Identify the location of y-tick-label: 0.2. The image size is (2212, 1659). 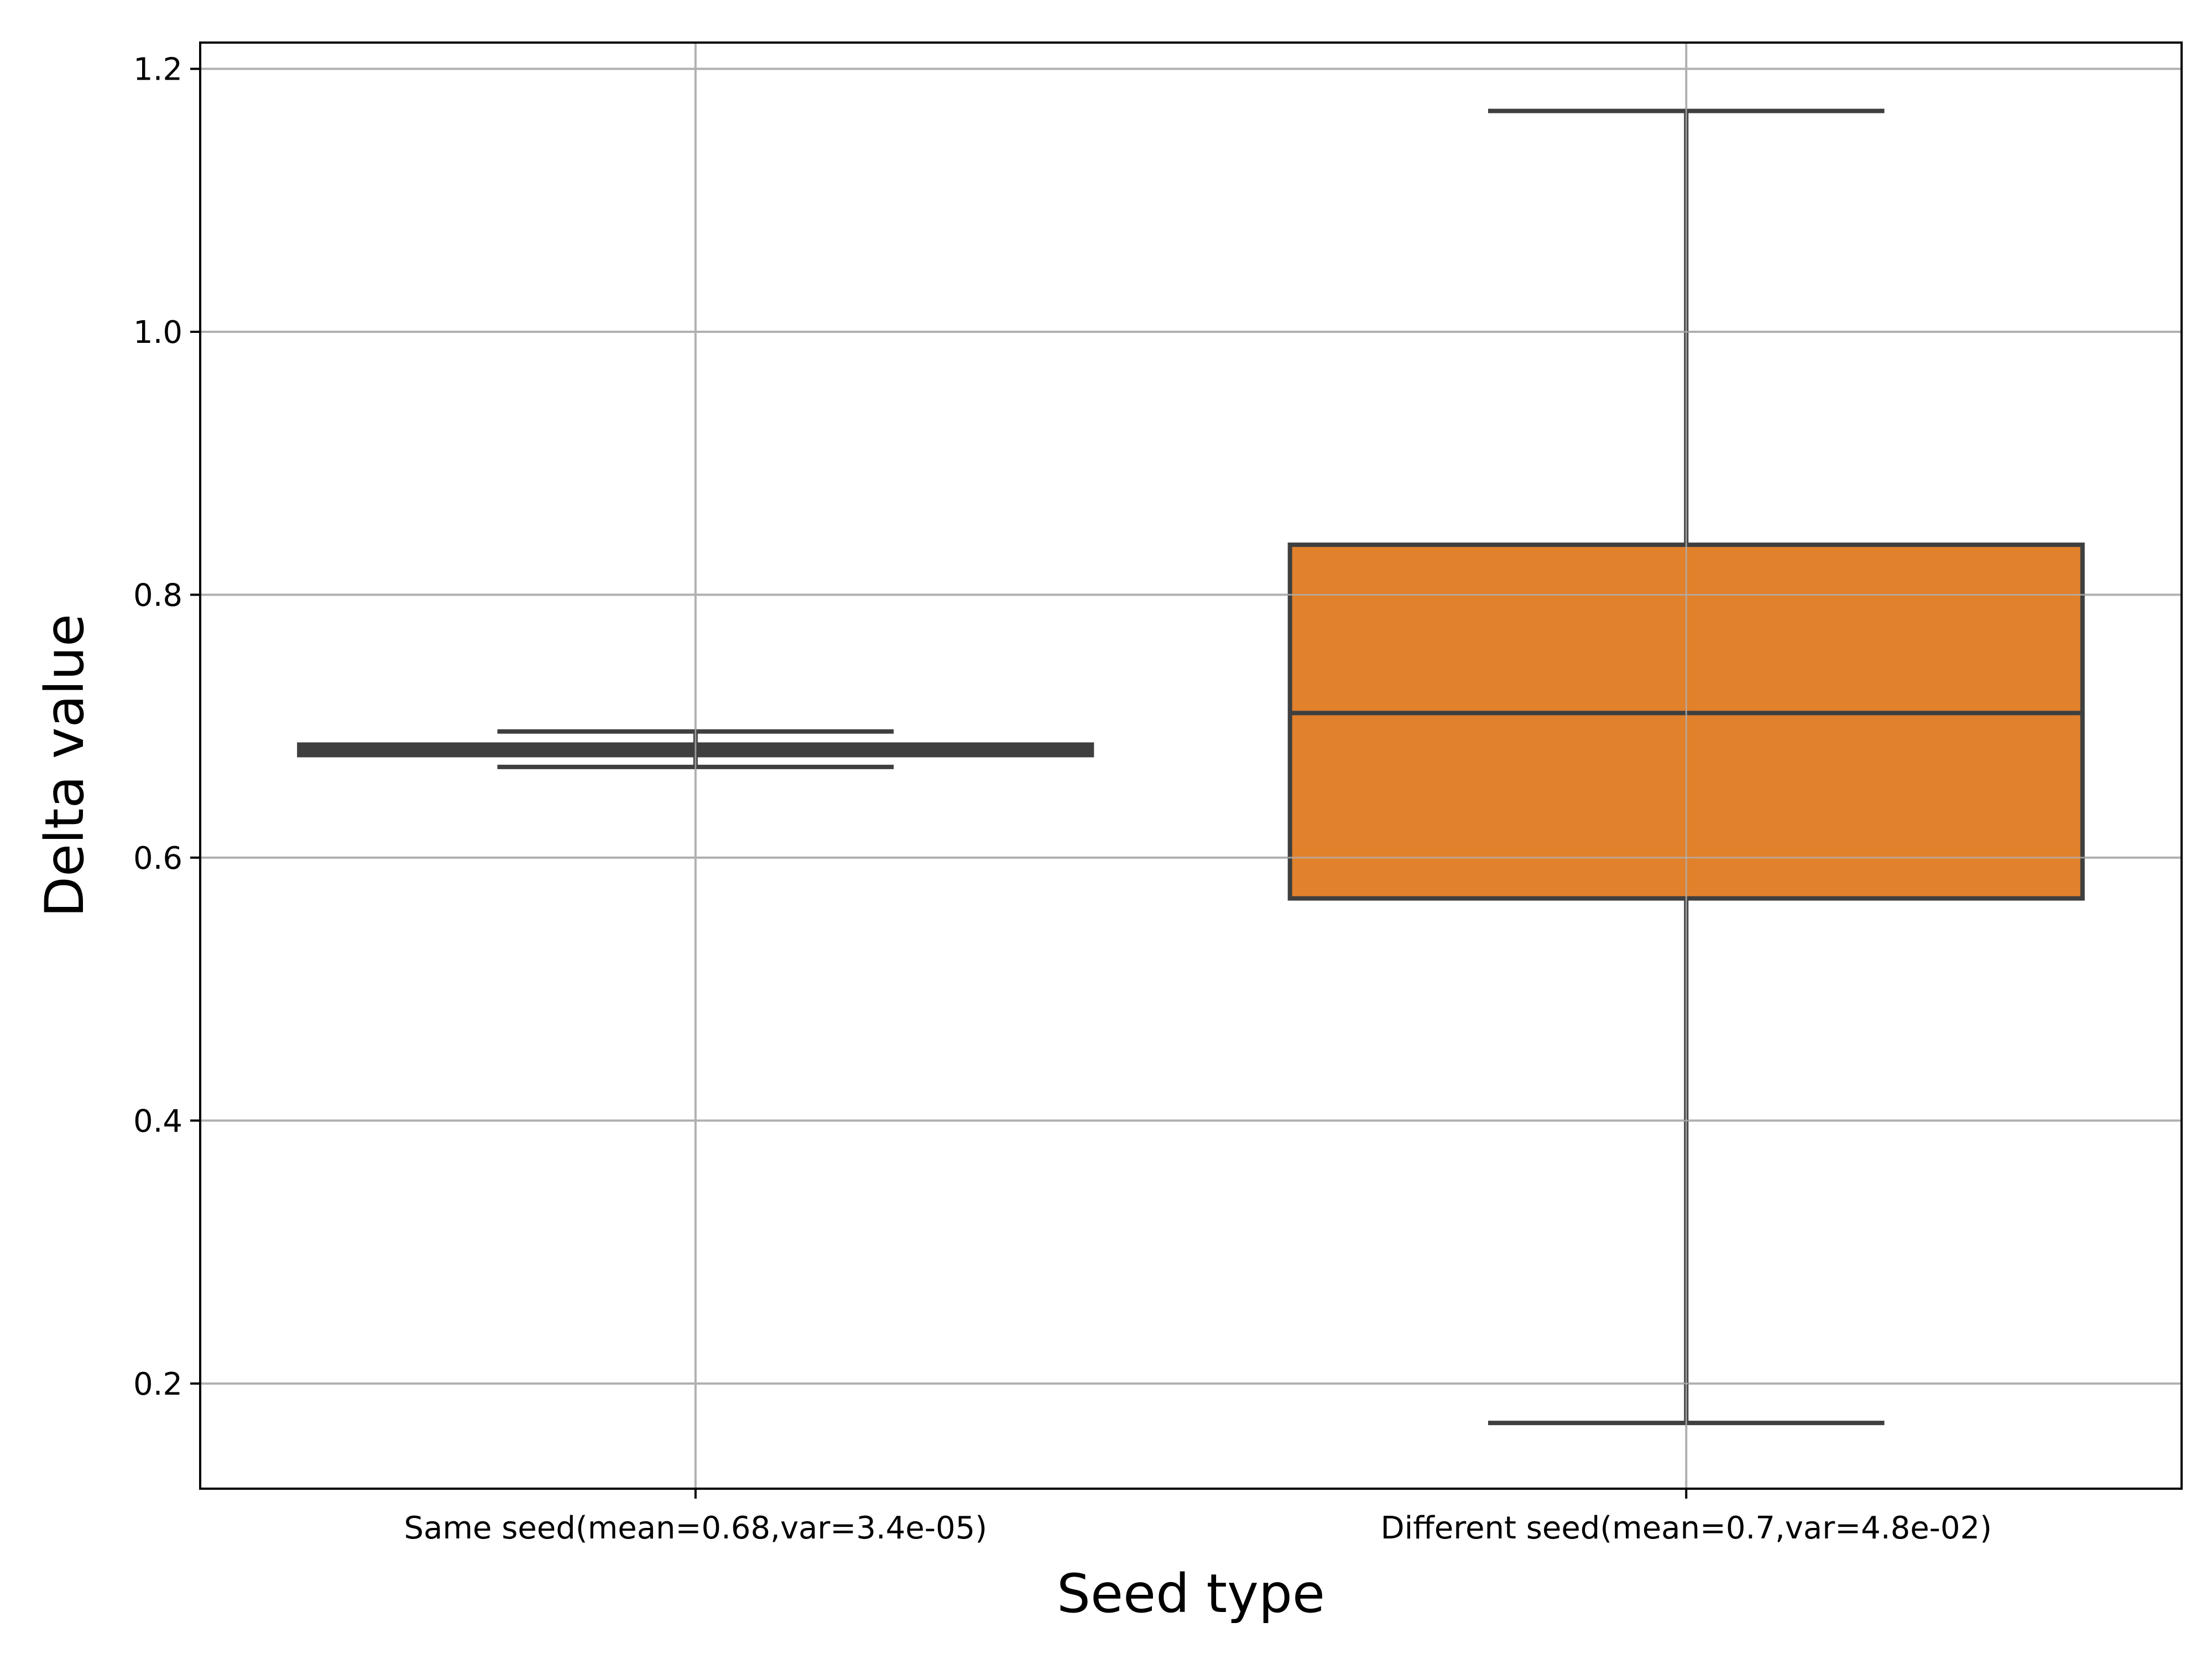
(158, 1384).